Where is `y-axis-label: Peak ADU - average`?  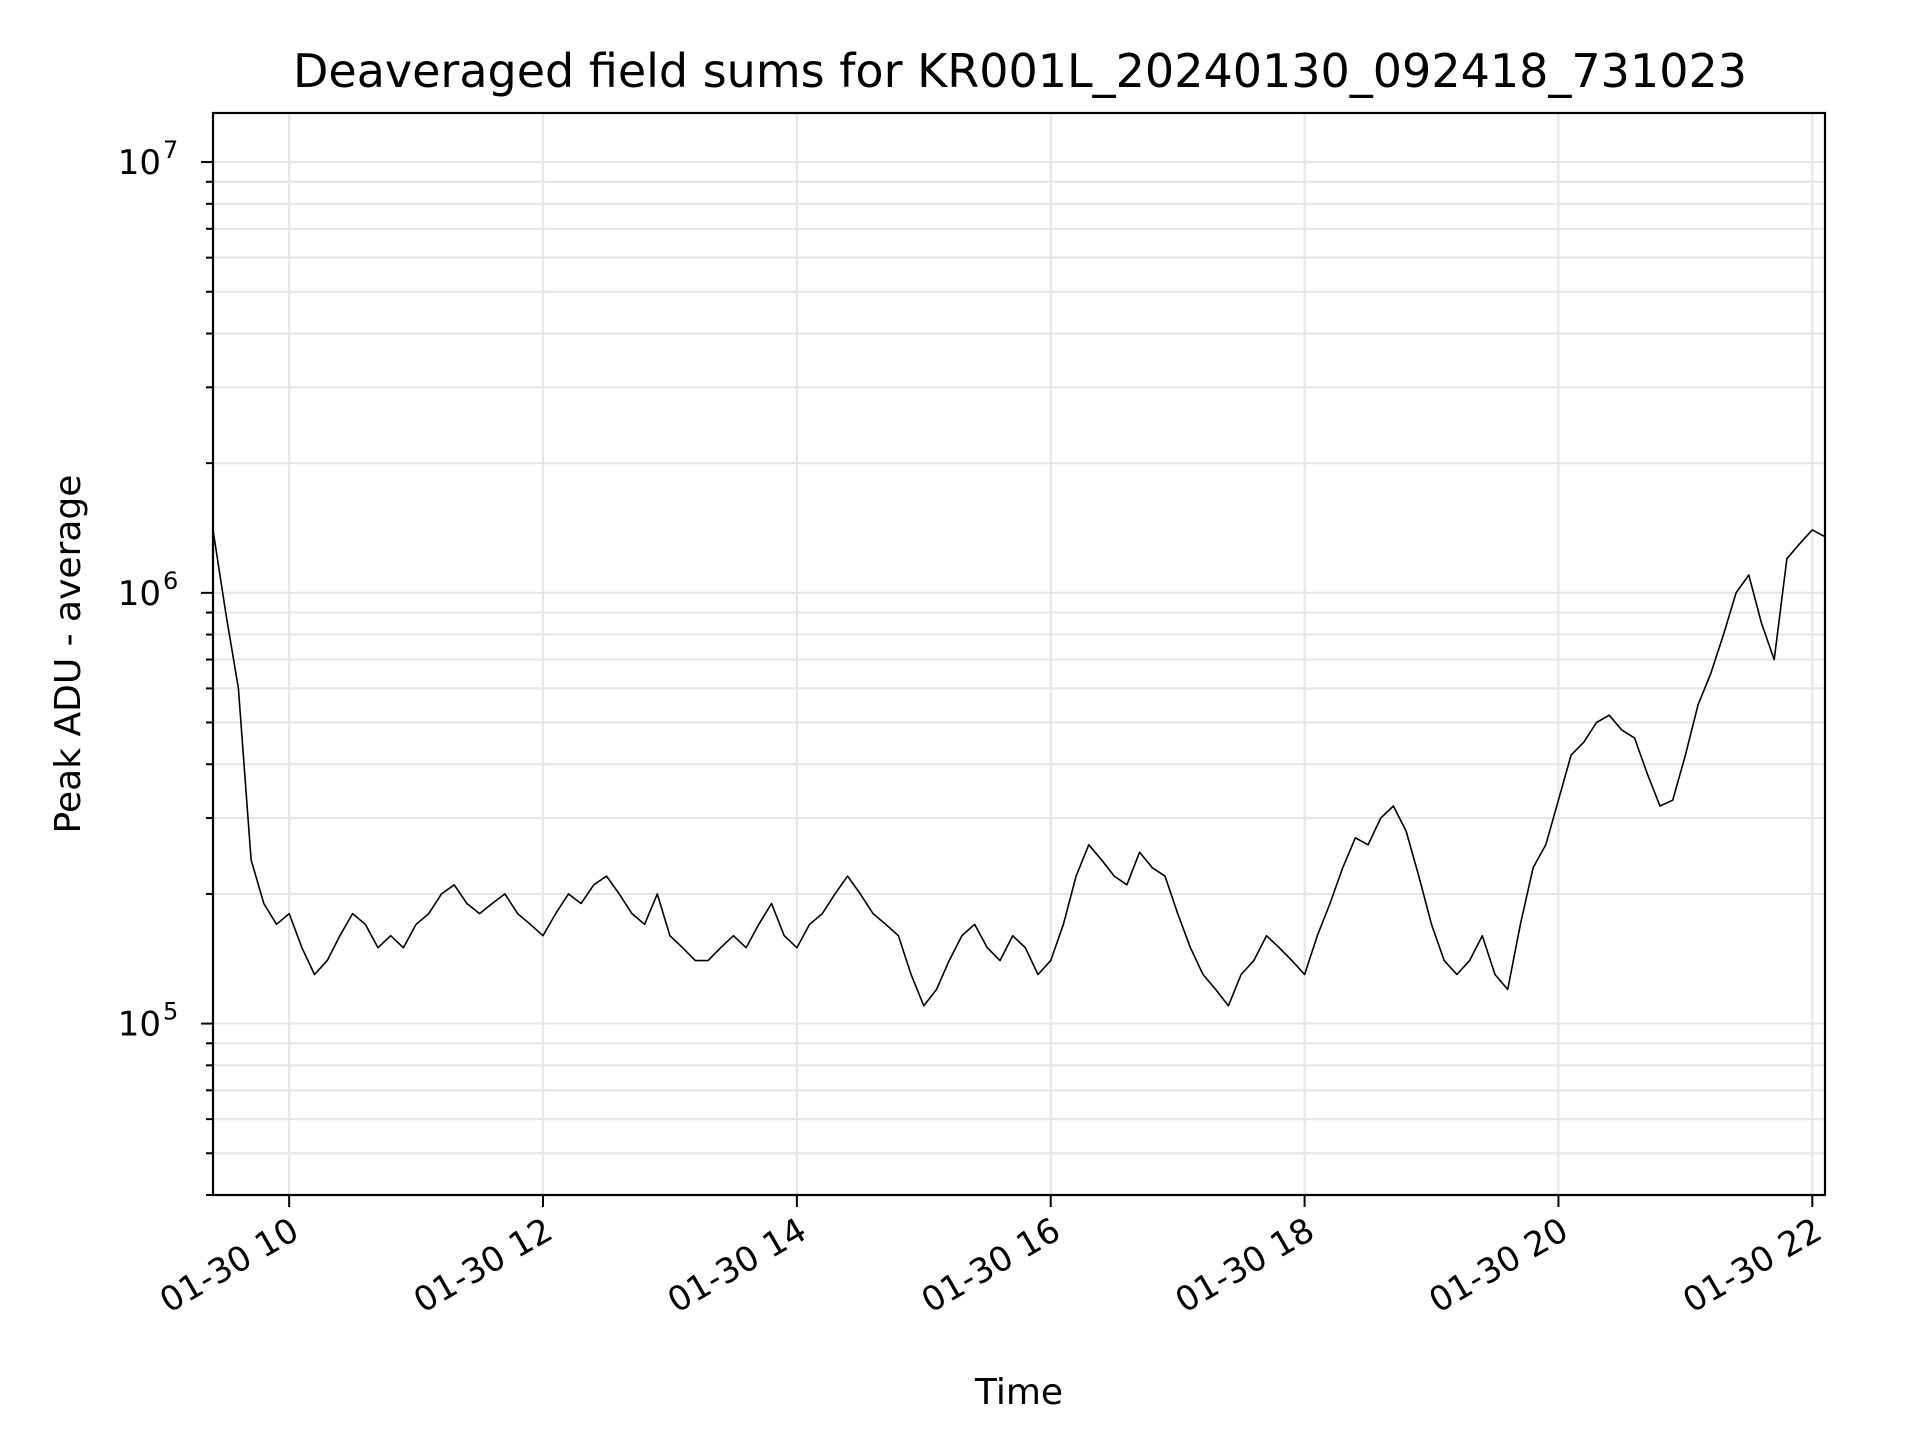 y-axis-label: Peak ADU - average is located at coordinates (68, 654).